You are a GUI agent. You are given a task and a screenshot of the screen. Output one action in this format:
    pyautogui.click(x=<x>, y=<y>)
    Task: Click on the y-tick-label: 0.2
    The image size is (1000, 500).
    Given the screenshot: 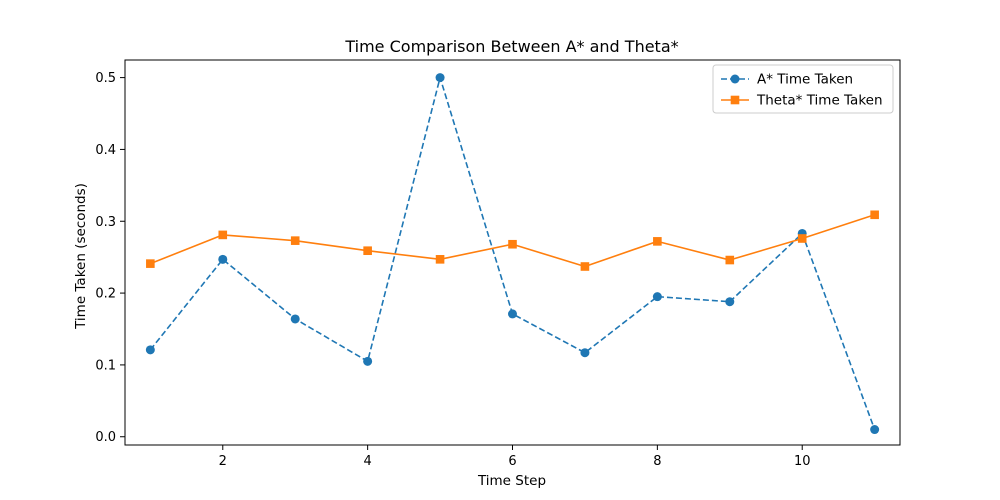 What is the action you would take?
    pyautogui.click(x=105, y=294)
    